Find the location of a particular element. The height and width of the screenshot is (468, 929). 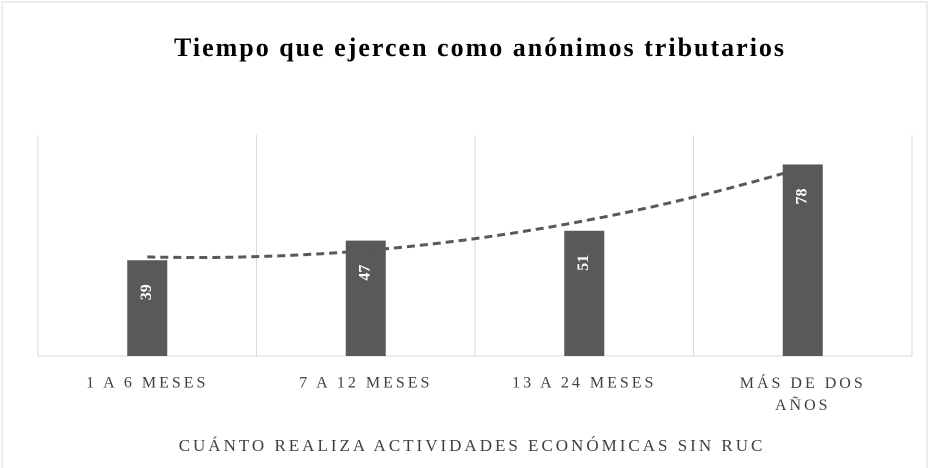

data-label: 78 is located at coordinates (801, 196).